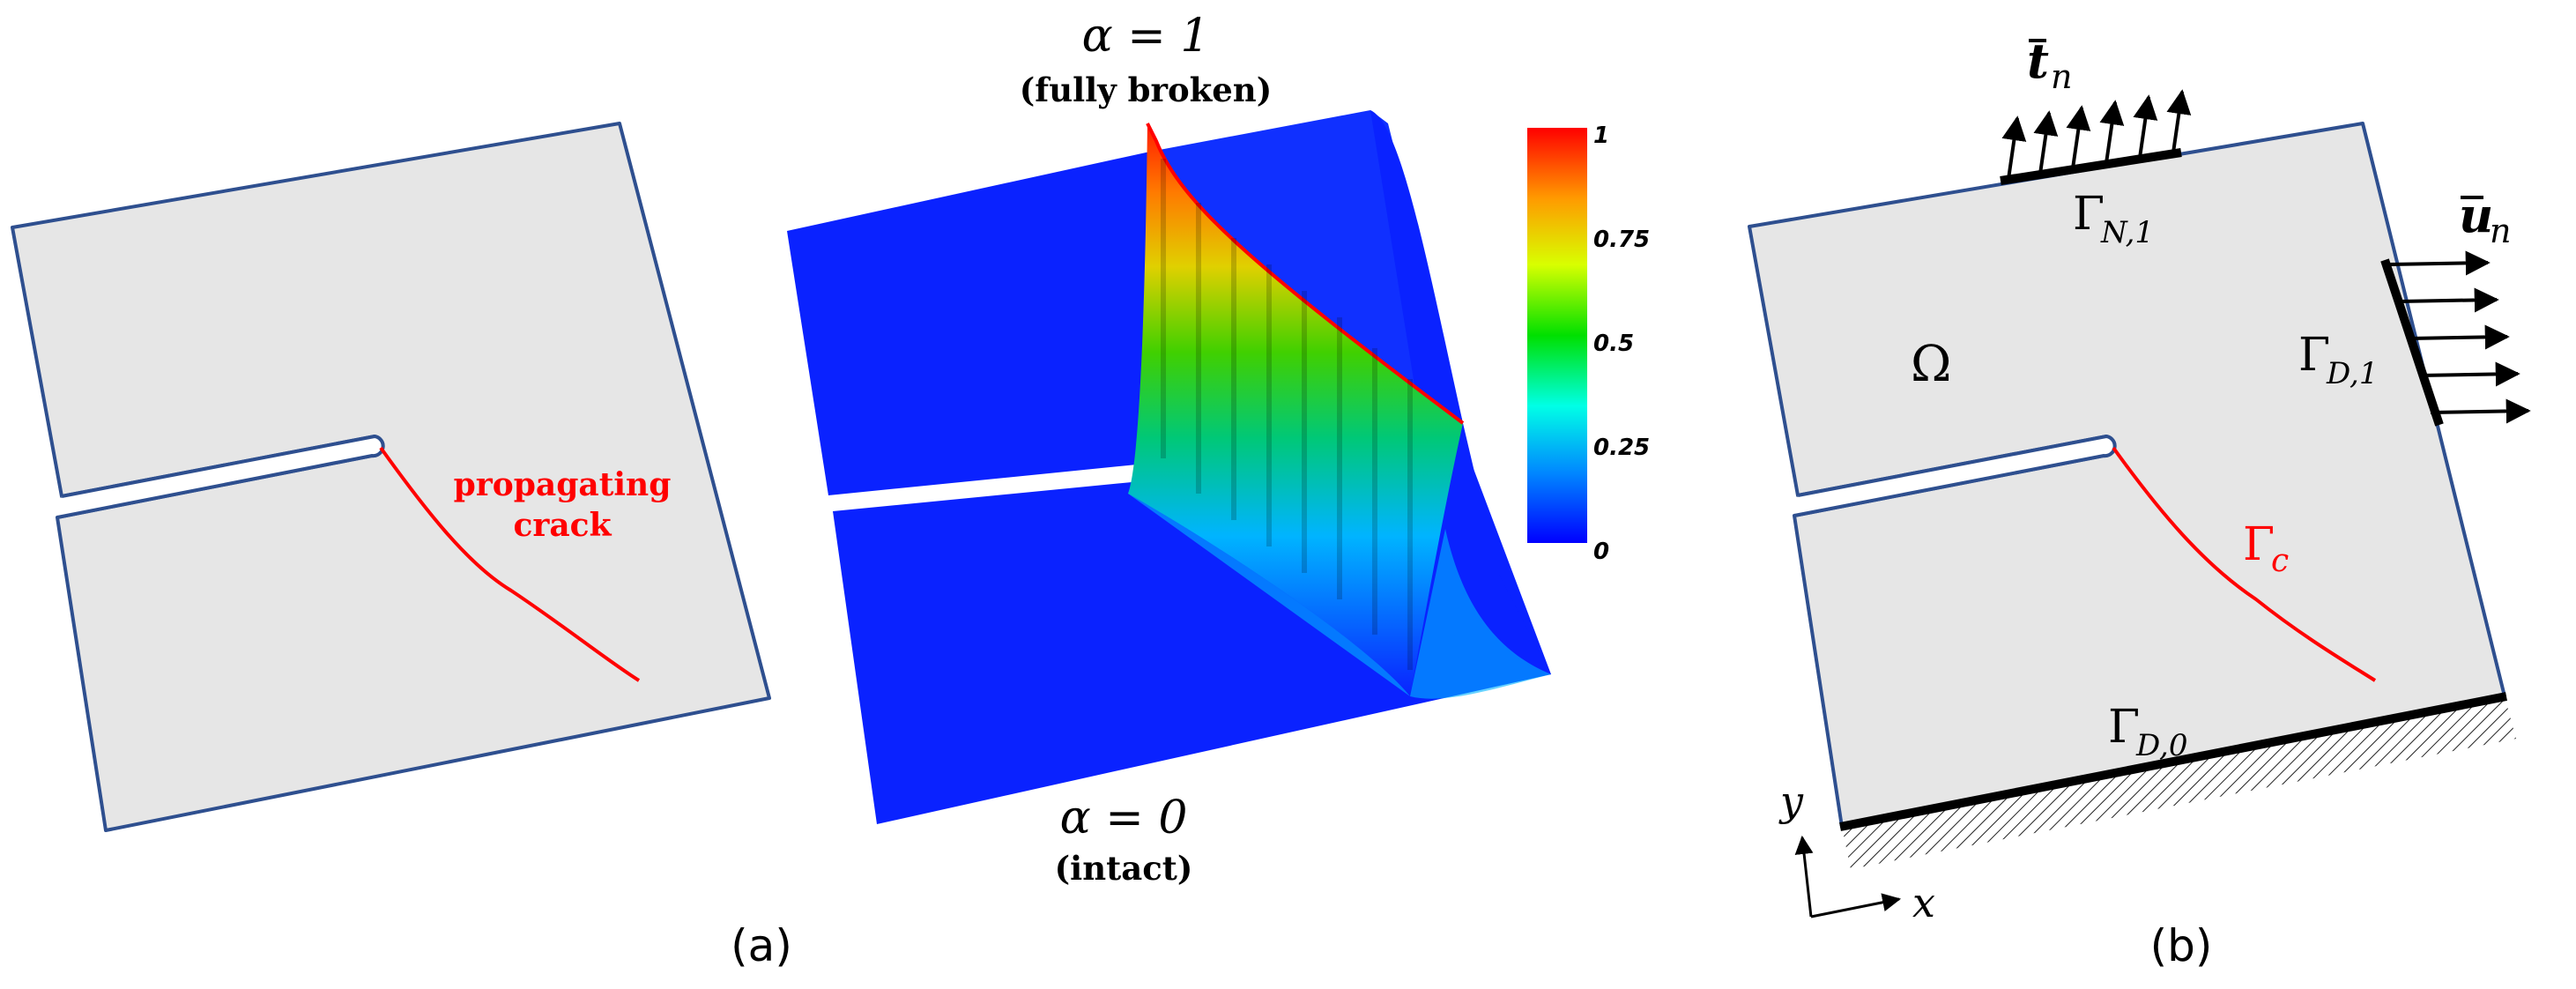  I want to click on ridge-foot, so click(1339, 596).